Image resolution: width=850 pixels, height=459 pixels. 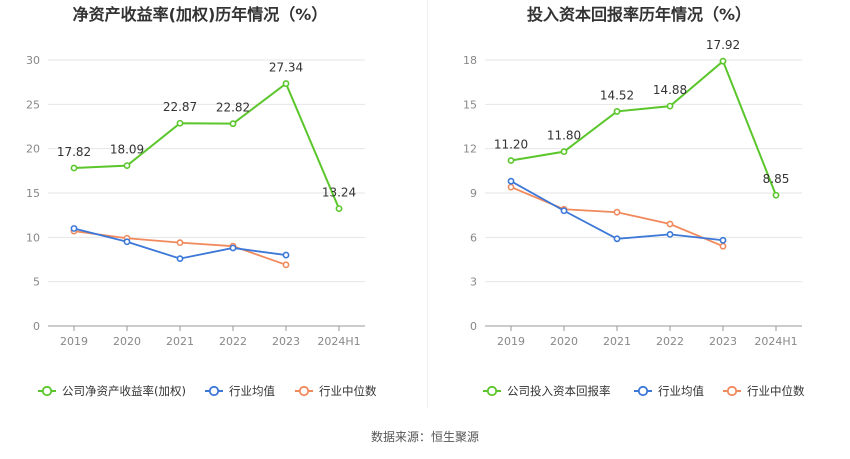 I want to click on y-tick-label: 5, so click(x=36, y=282).